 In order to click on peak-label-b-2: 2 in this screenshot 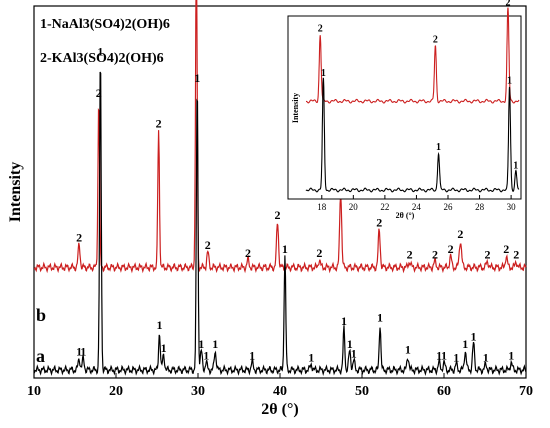, I will do `click(159, 124)`.